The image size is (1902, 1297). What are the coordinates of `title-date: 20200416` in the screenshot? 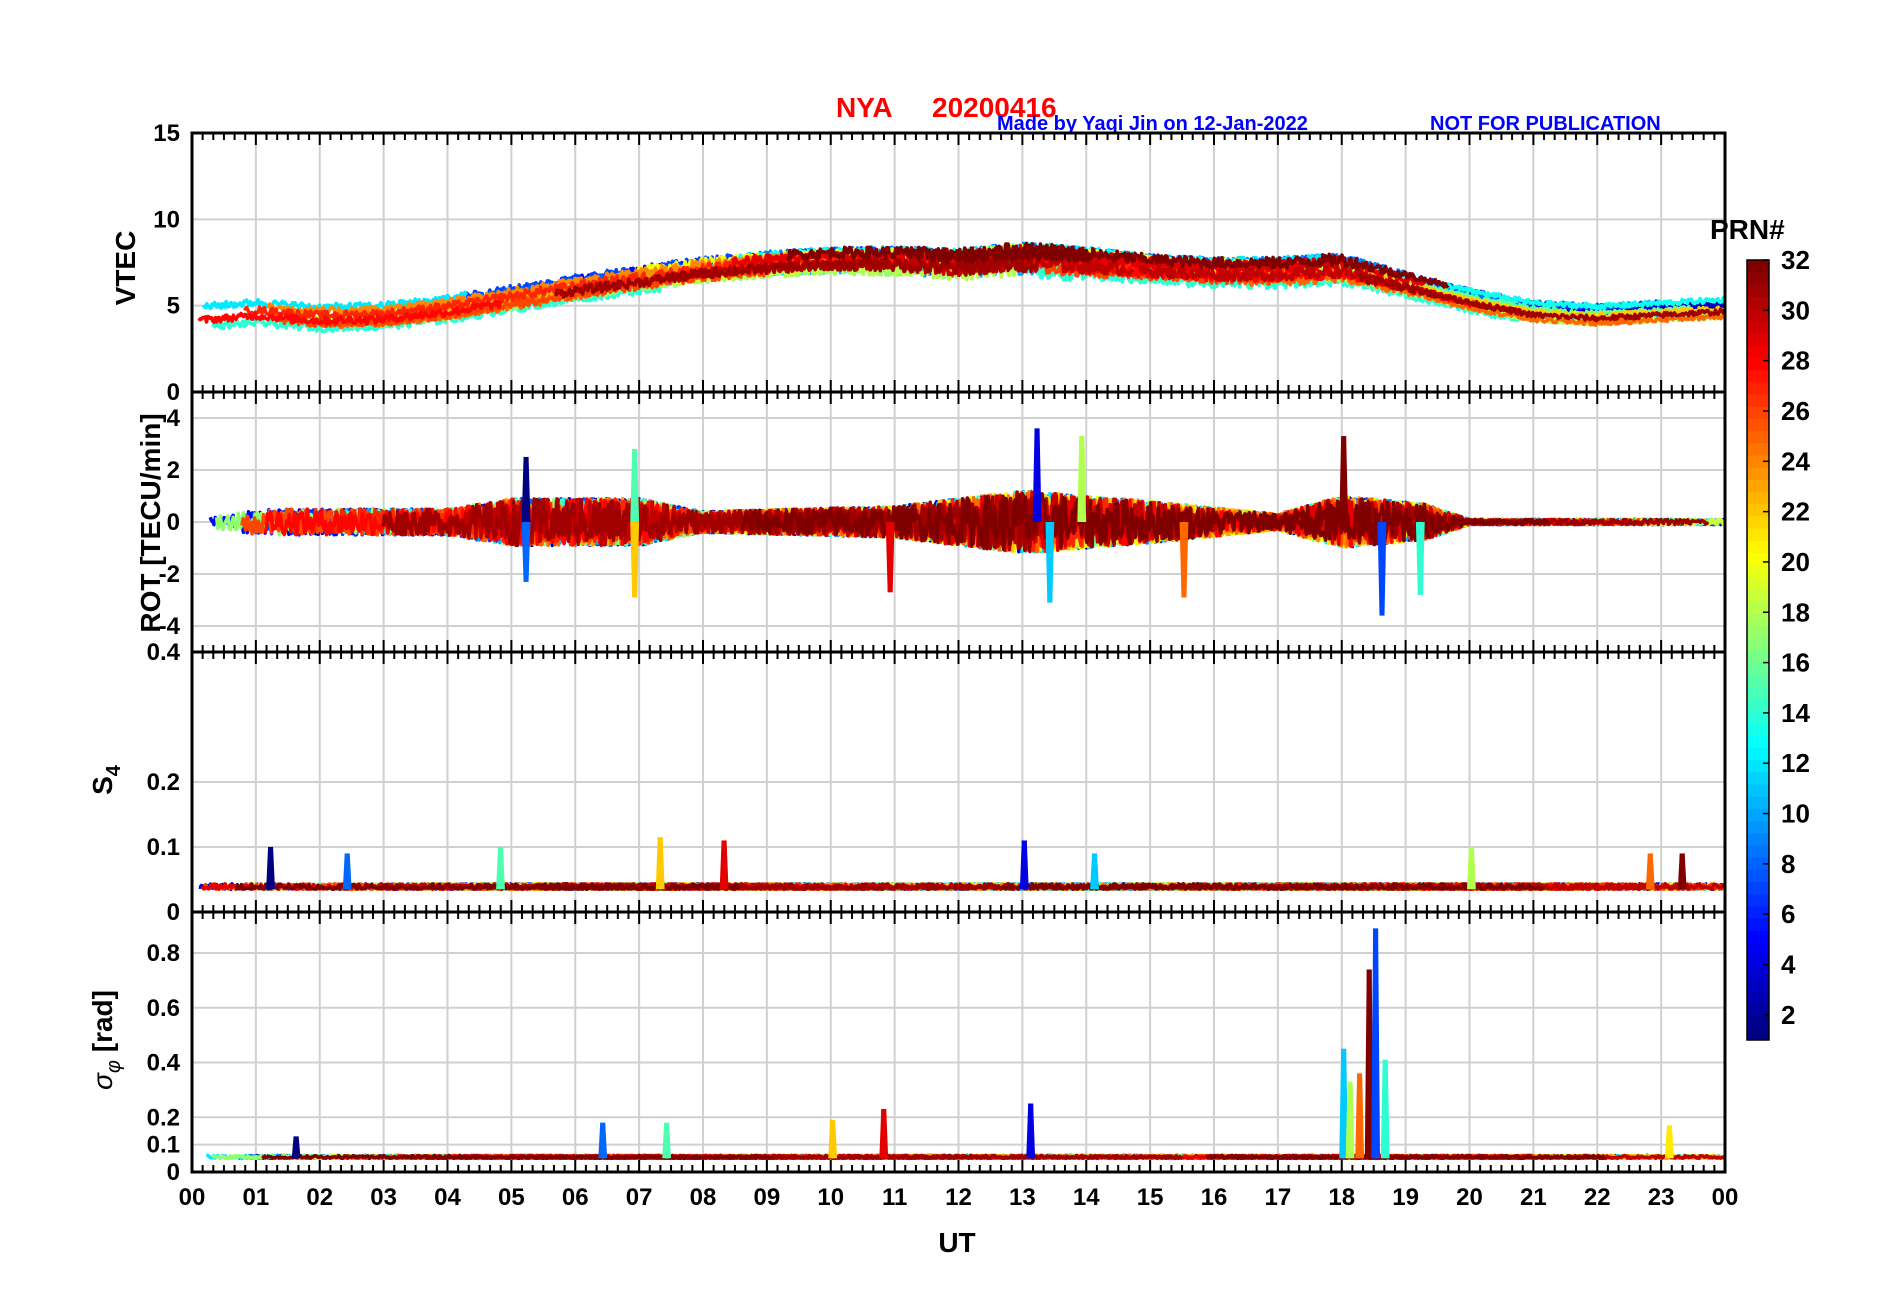 It's located at (994, 107).